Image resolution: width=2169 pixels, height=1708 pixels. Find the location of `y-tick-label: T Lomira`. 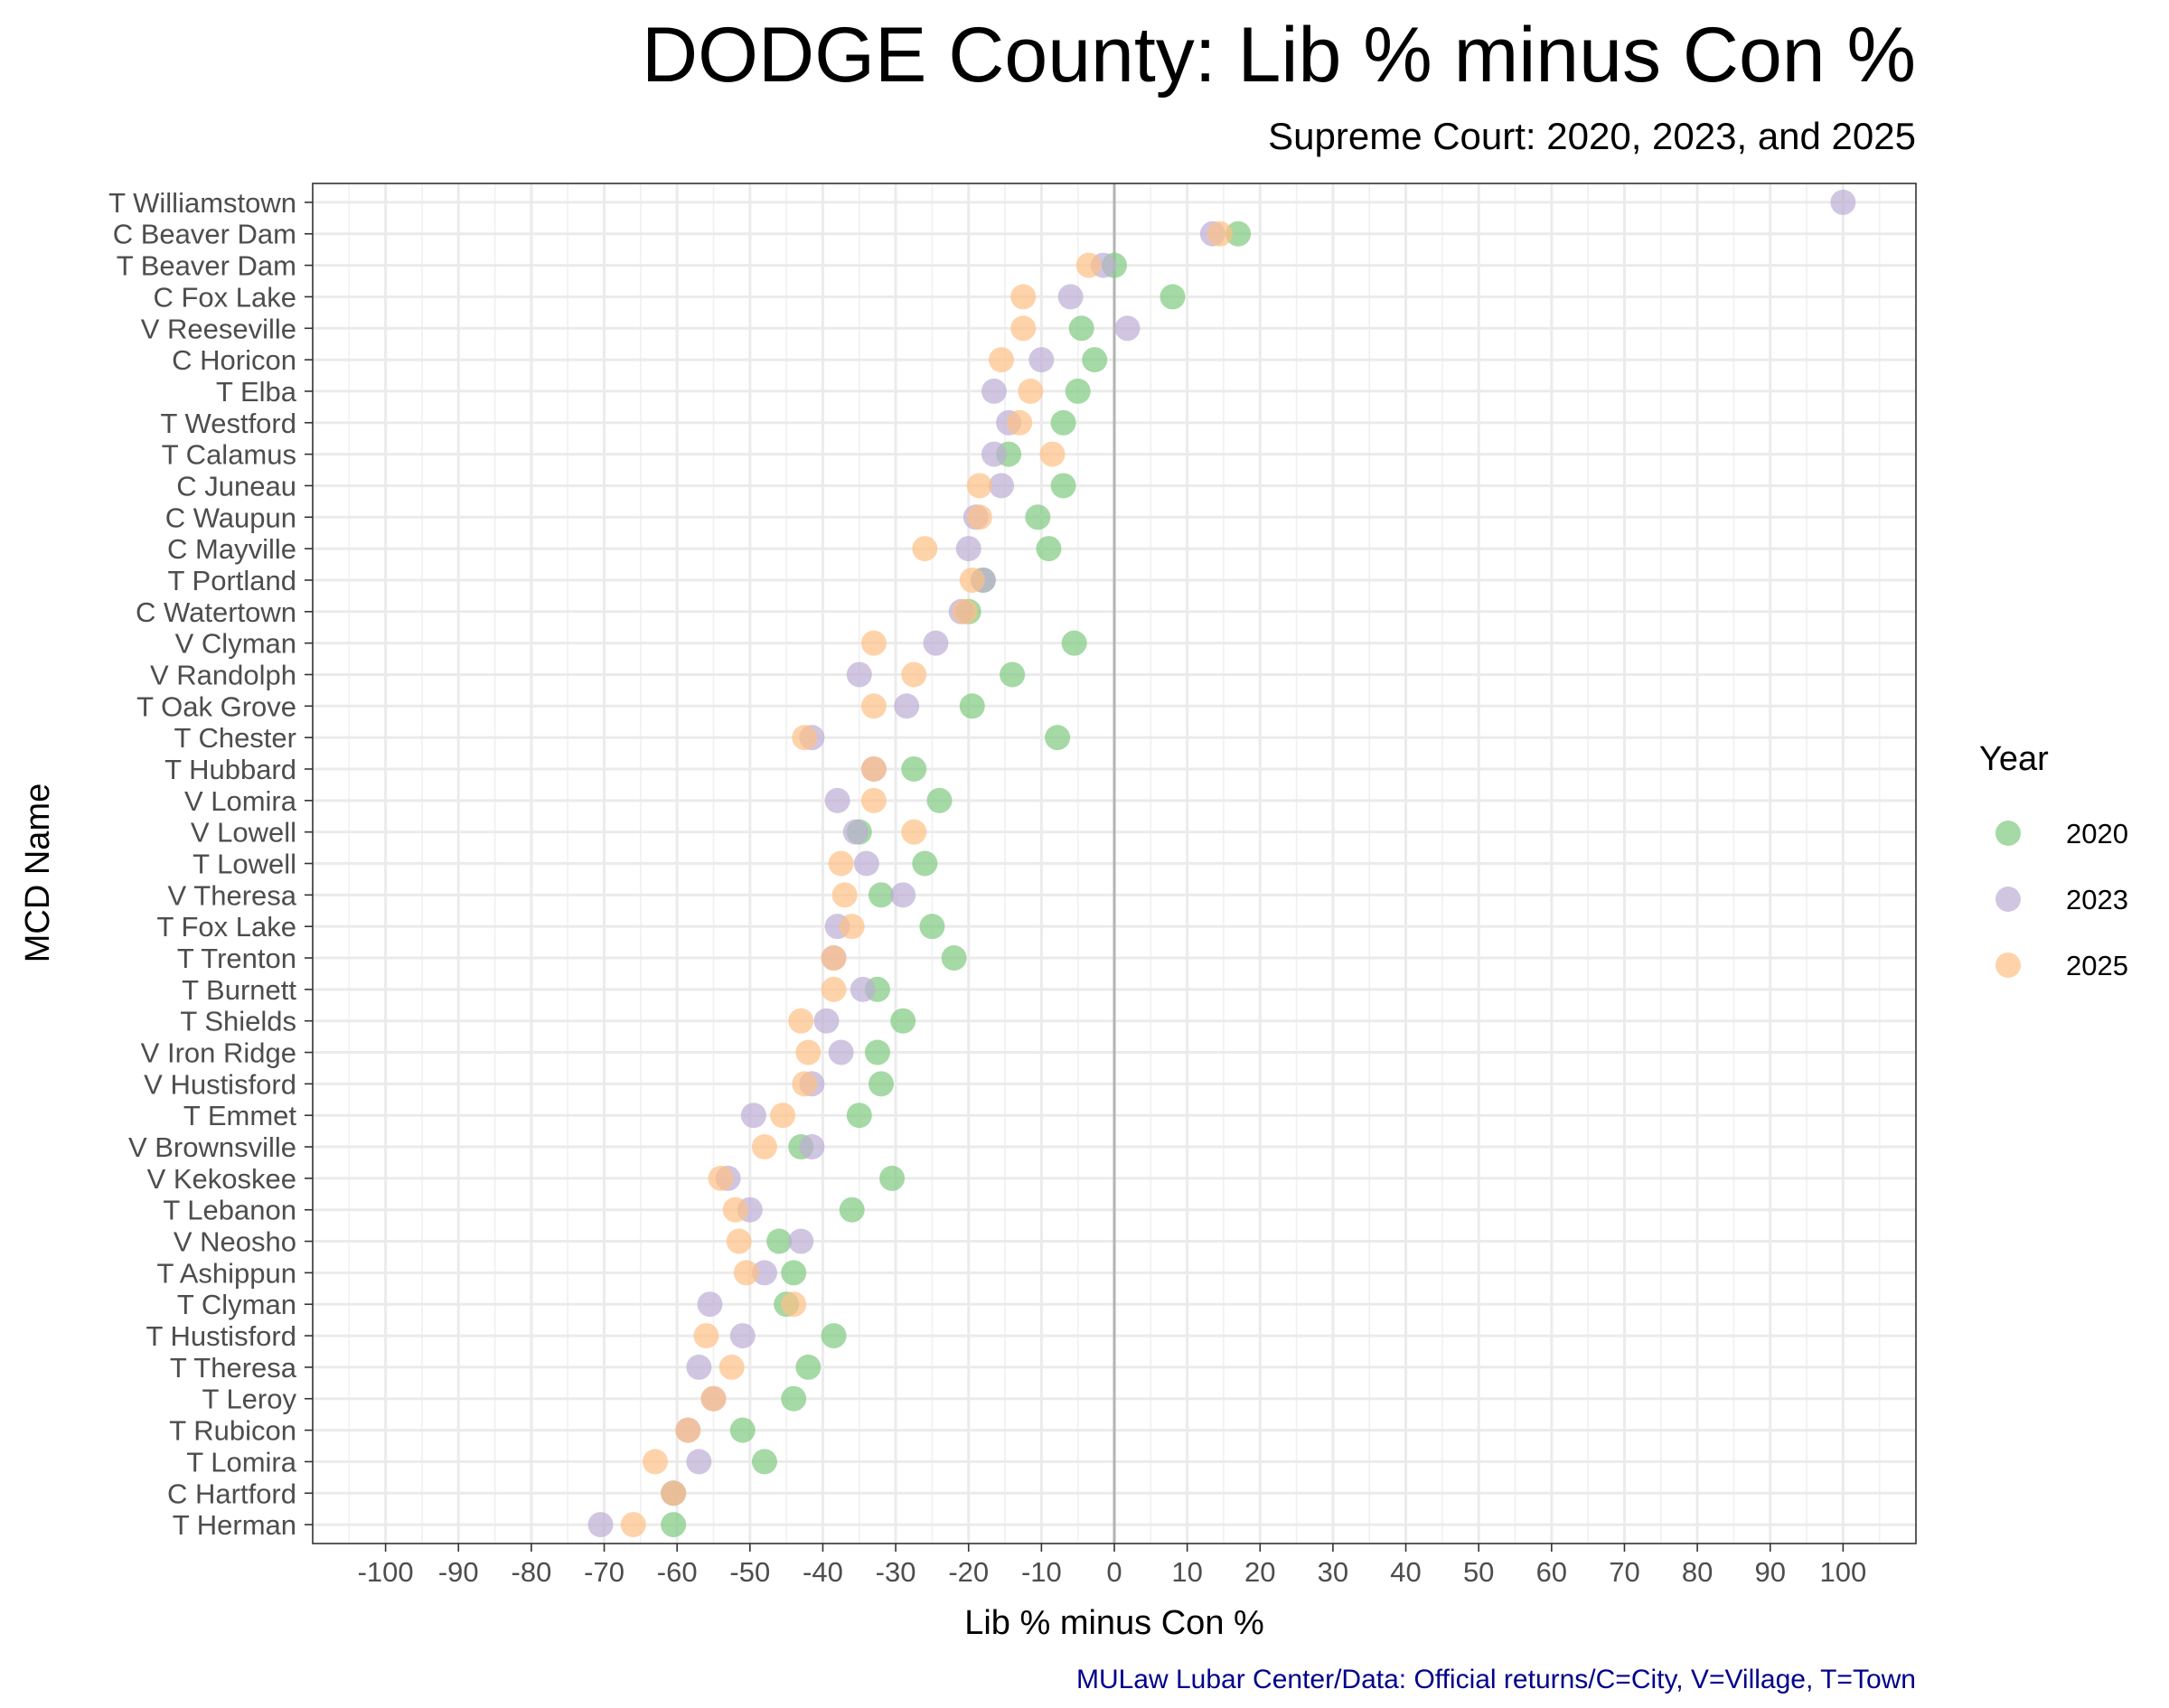

y-tick-label: T Lomira is located at coordinates (242, 1462).